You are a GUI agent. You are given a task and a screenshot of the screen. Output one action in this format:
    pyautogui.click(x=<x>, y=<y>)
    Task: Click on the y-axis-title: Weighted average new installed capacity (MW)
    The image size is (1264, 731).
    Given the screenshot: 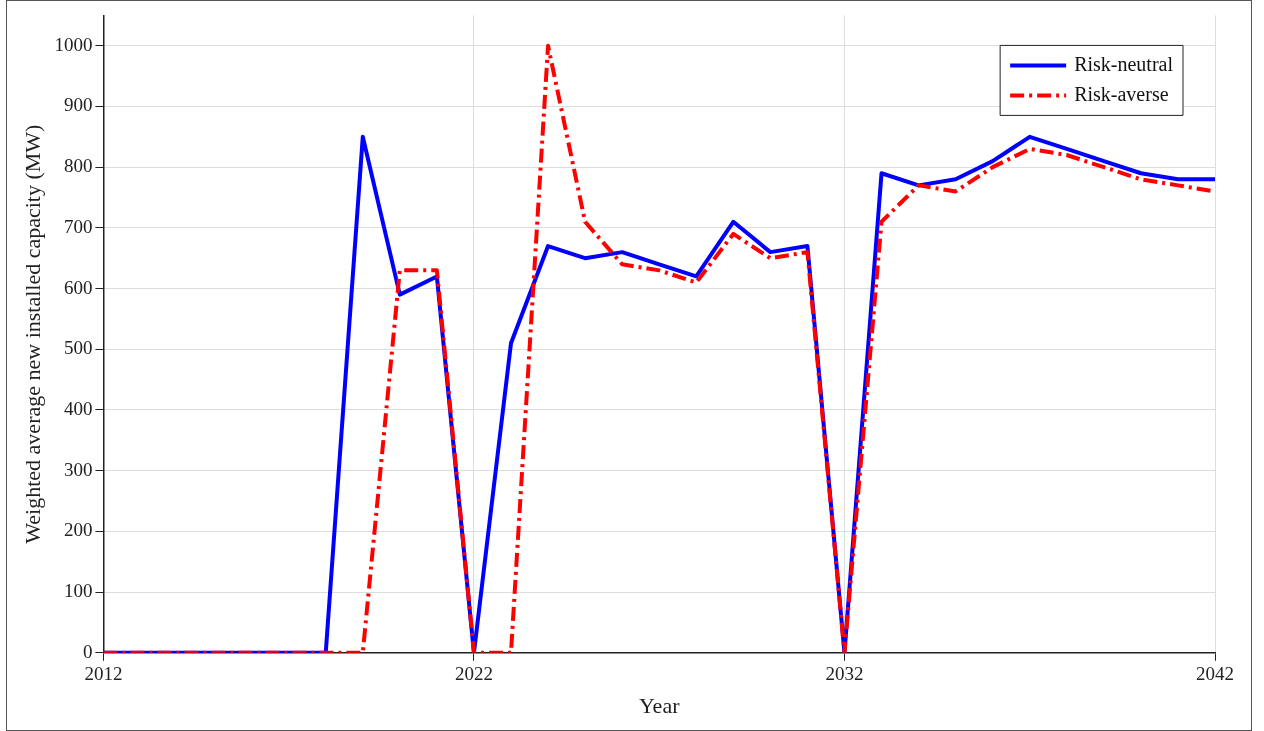 What is the action you would take?
    pyautogui.click(x=32, y=334)
    